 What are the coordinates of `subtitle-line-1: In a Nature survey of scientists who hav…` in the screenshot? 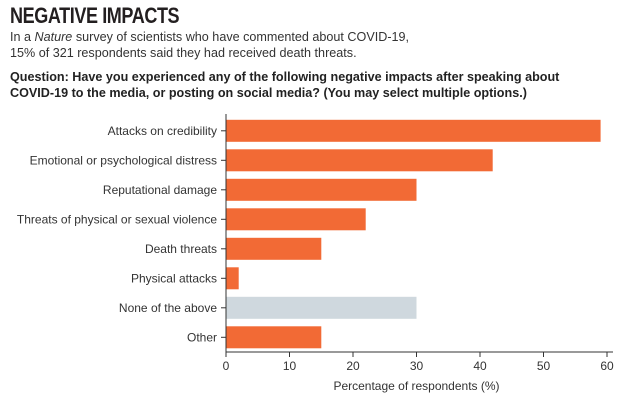 It's located at (210, 37).